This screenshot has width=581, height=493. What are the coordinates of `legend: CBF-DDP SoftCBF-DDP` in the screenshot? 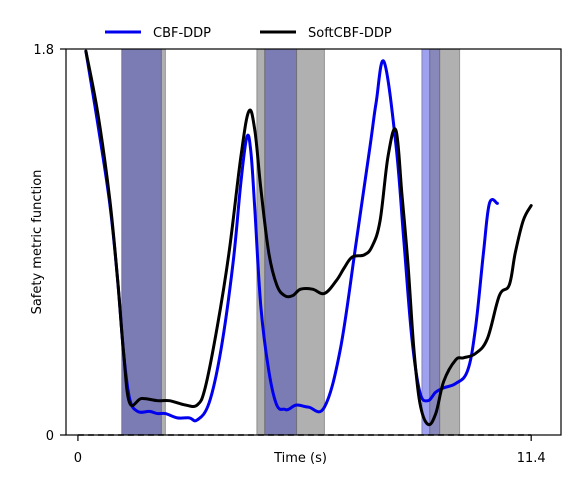 It's located at (248, 33).